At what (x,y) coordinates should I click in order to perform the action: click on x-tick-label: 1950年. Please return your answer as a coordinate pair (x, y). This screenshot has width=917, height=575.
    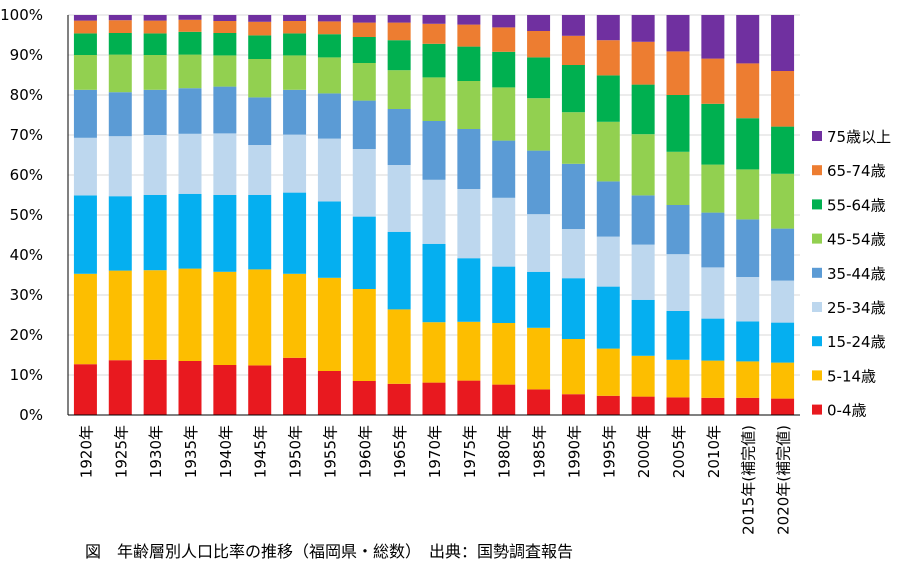
    Looking at the image, I should click on (296, 451).